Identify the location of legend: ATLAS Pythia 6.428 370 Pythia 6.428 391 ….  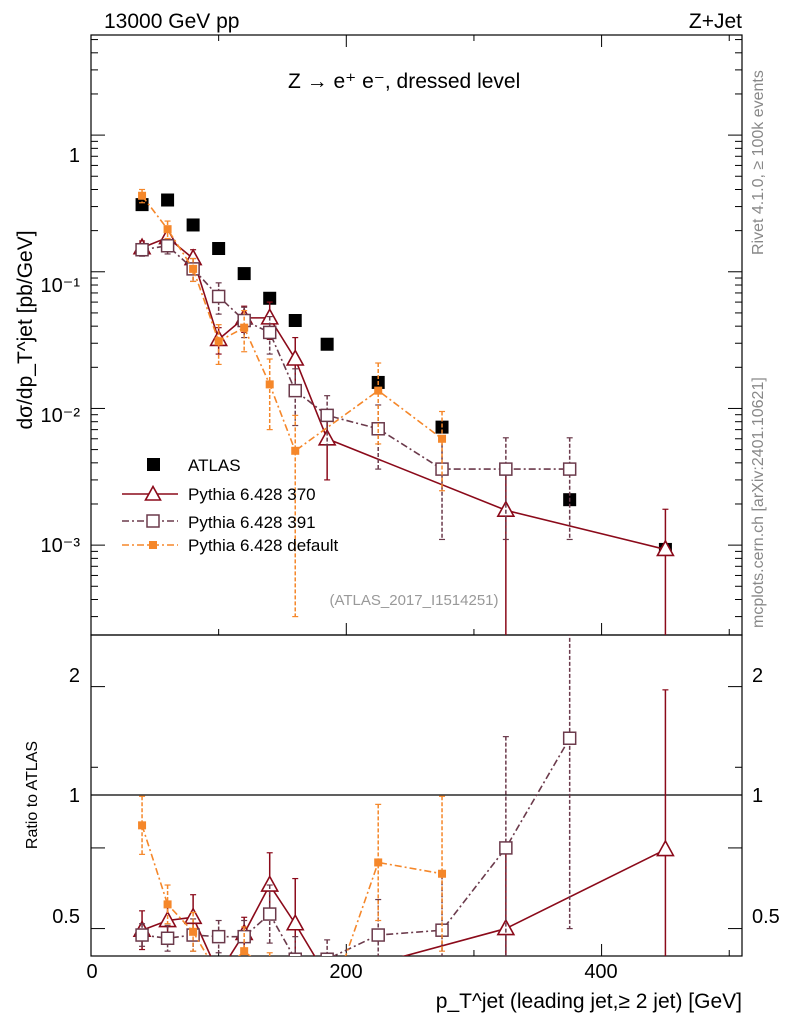
(230, 505).